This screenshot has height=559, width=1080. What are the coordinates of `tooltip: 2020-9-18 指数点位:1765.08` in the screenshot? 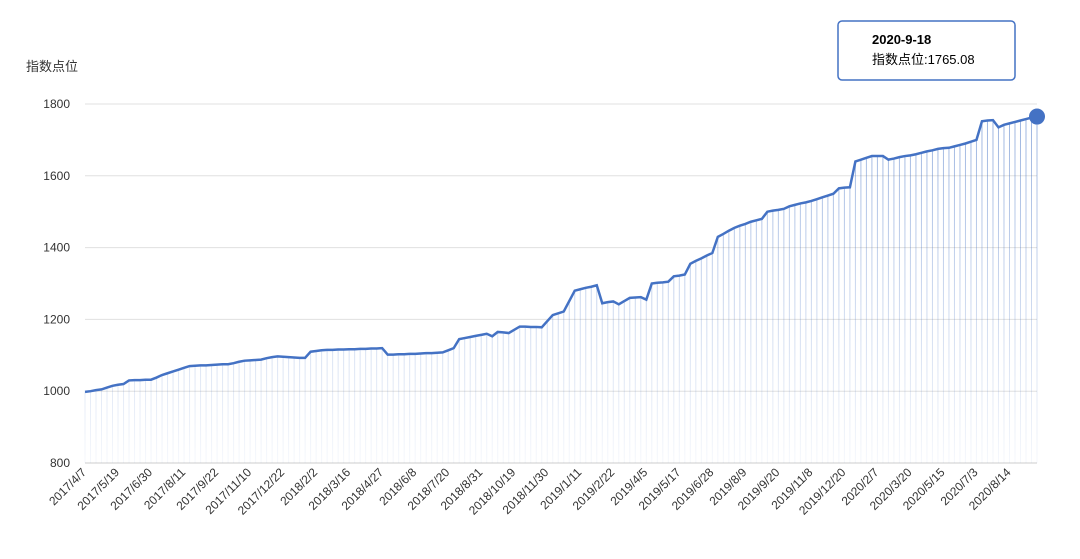 It's located at (926, 50).